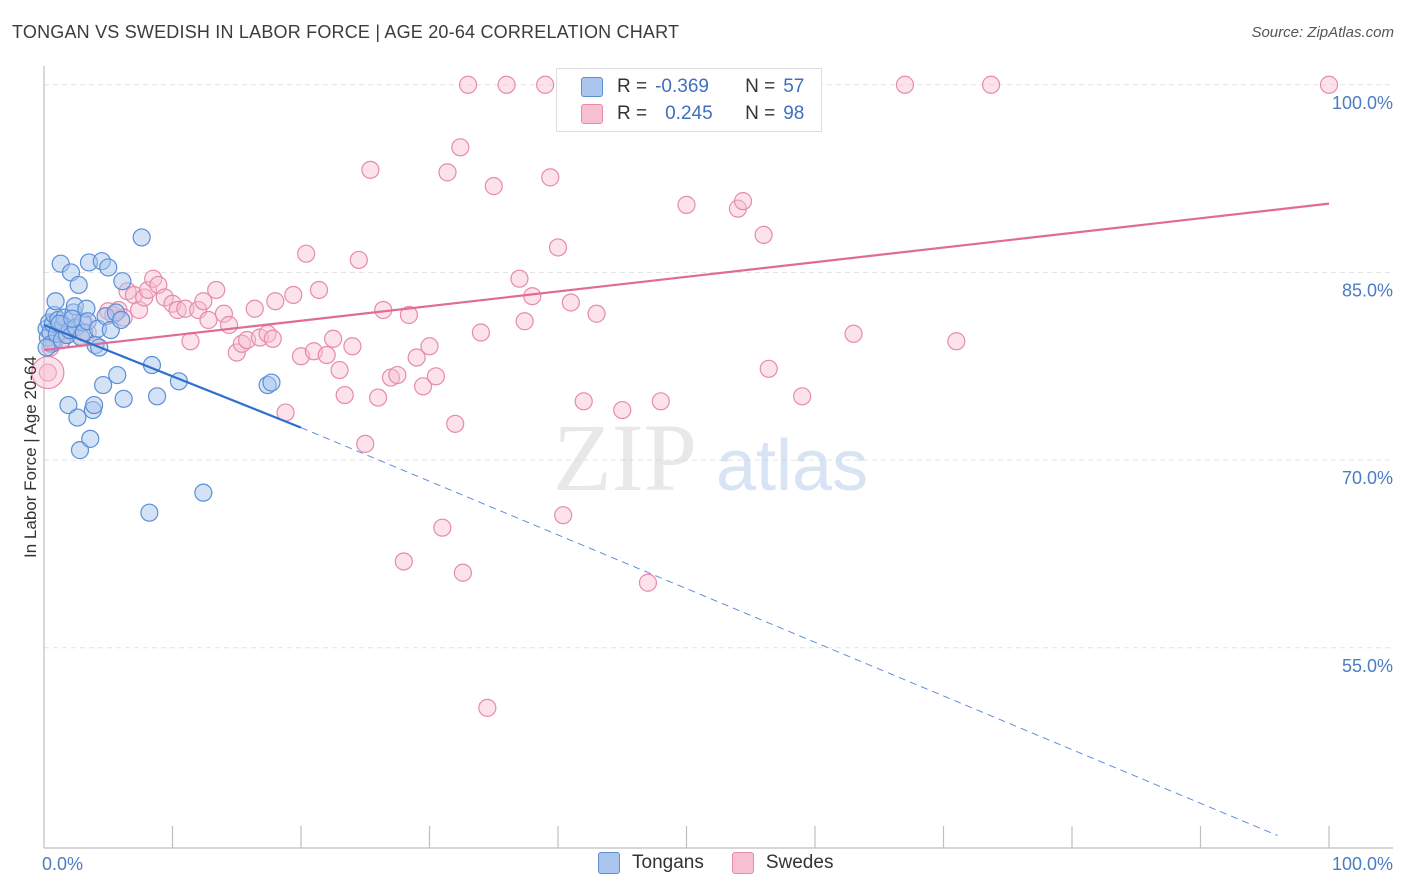 This screenshot has height=892, width=1406. Describe the element at coordinates (1367, 666) in the screenshot. I see `y-tick-label-55: 55.0%` at that location.